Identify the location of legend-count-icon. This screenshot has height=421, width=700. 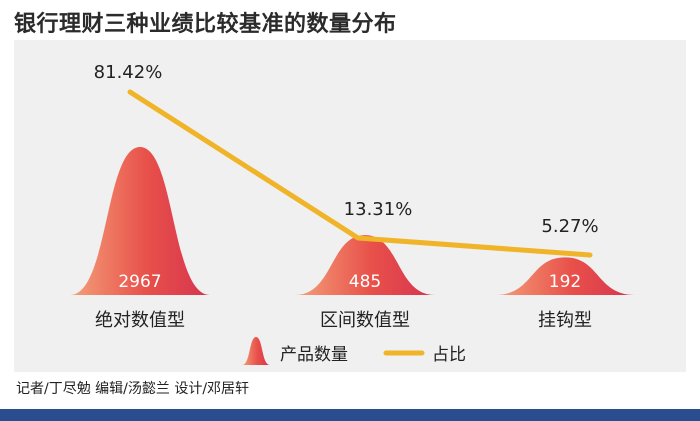
(256, 351).